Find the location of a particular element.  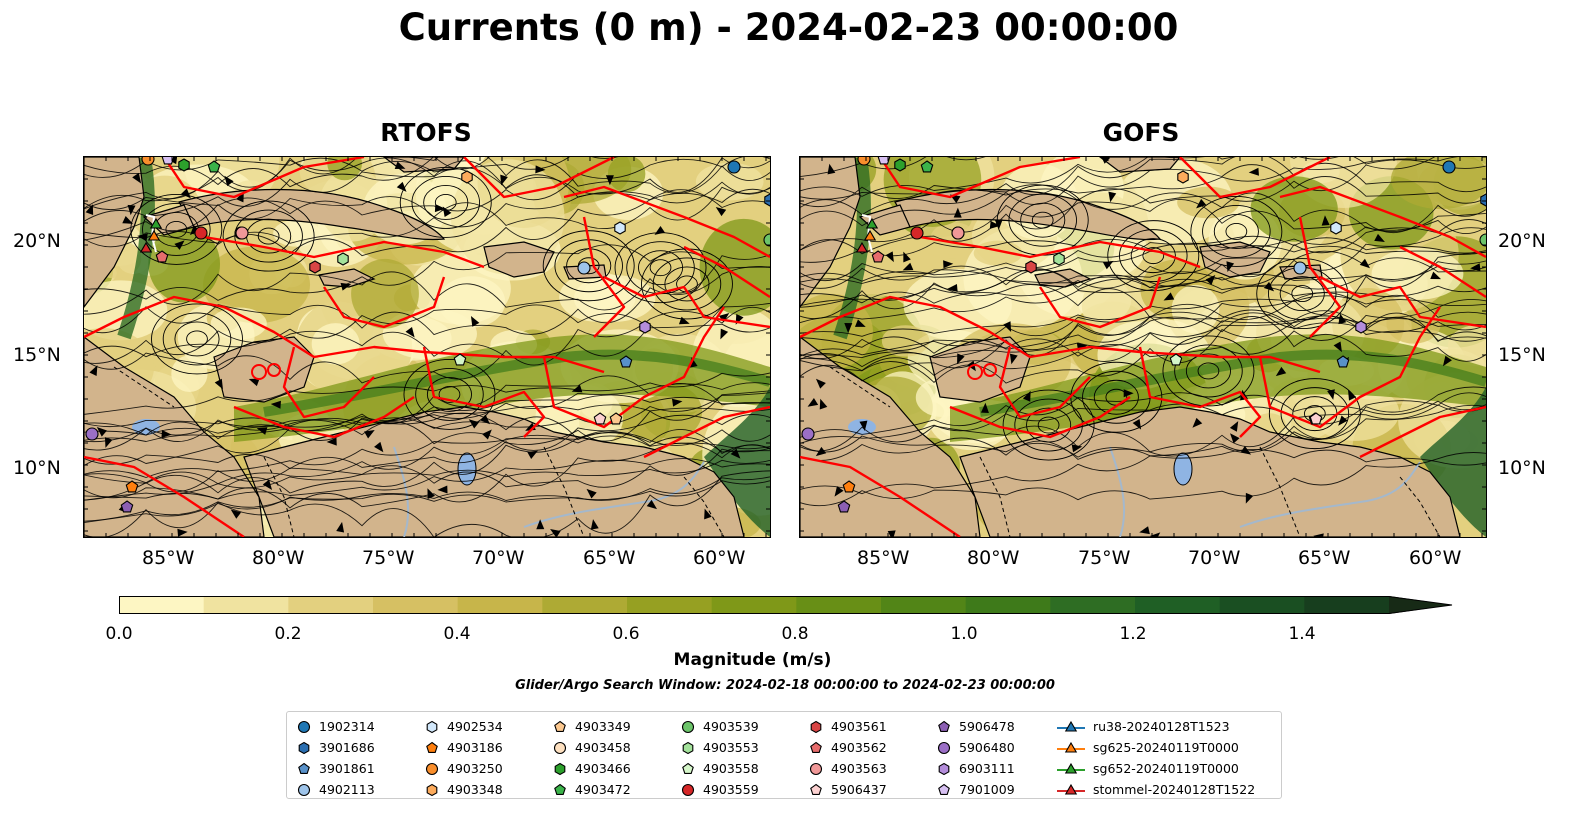

legend-item: 4903186 is located at coordinates (464, 747).